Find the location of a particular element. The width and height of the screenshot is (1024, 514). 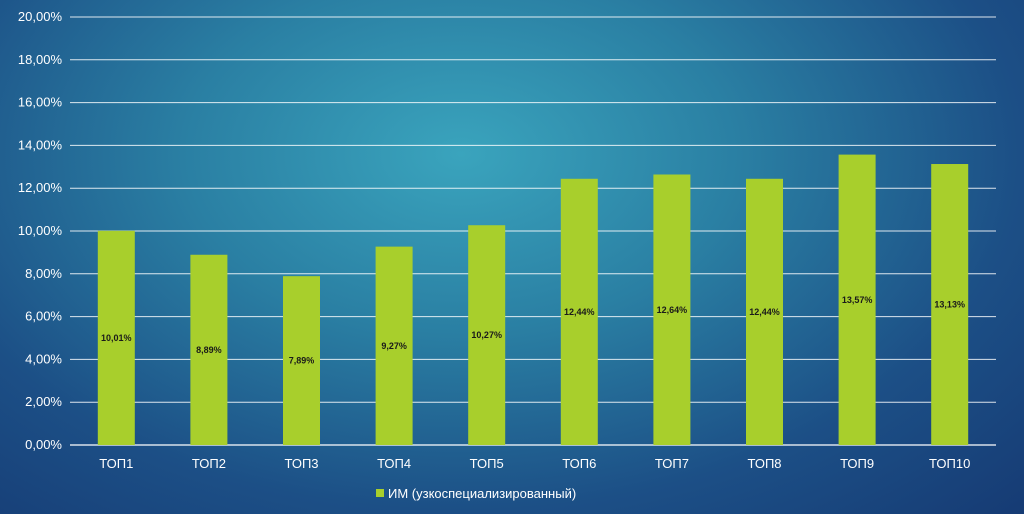

data-label: 8,89% is located at coordinates (209, 350).